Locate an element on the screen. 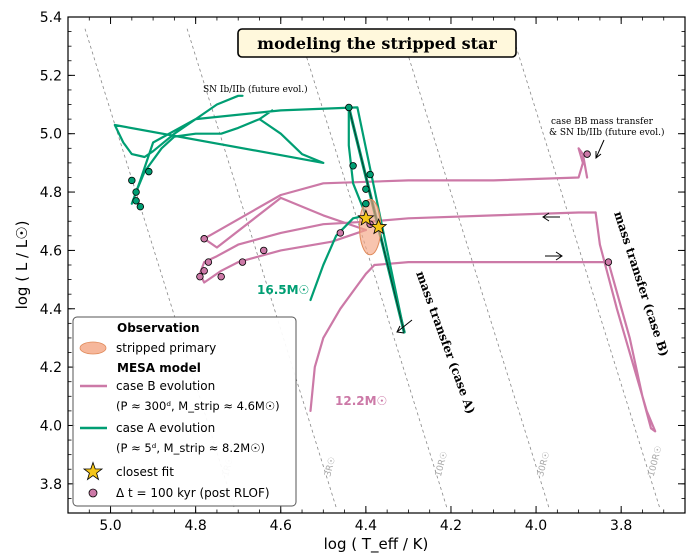 Image resolution: width=695 pixels, height=553 pixels. closest-fit-layer is located at coordinates (372, 222).